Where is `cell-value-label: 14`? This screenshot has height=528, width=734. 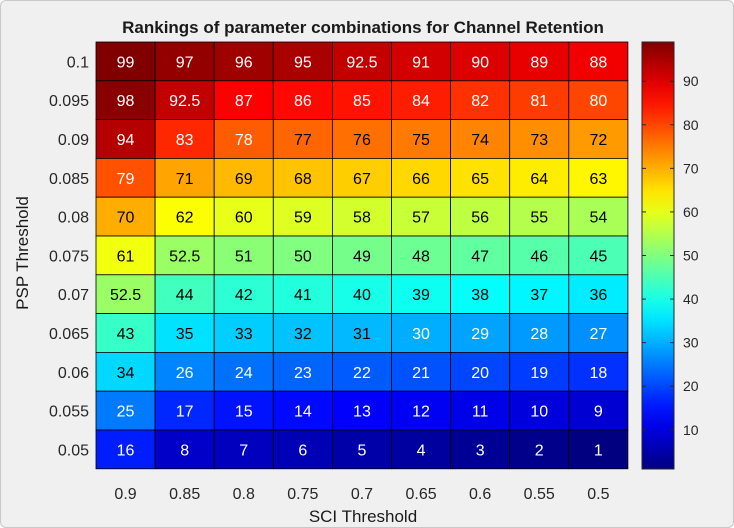 cell-value-label: 14 is located at coordinates (303, 412).